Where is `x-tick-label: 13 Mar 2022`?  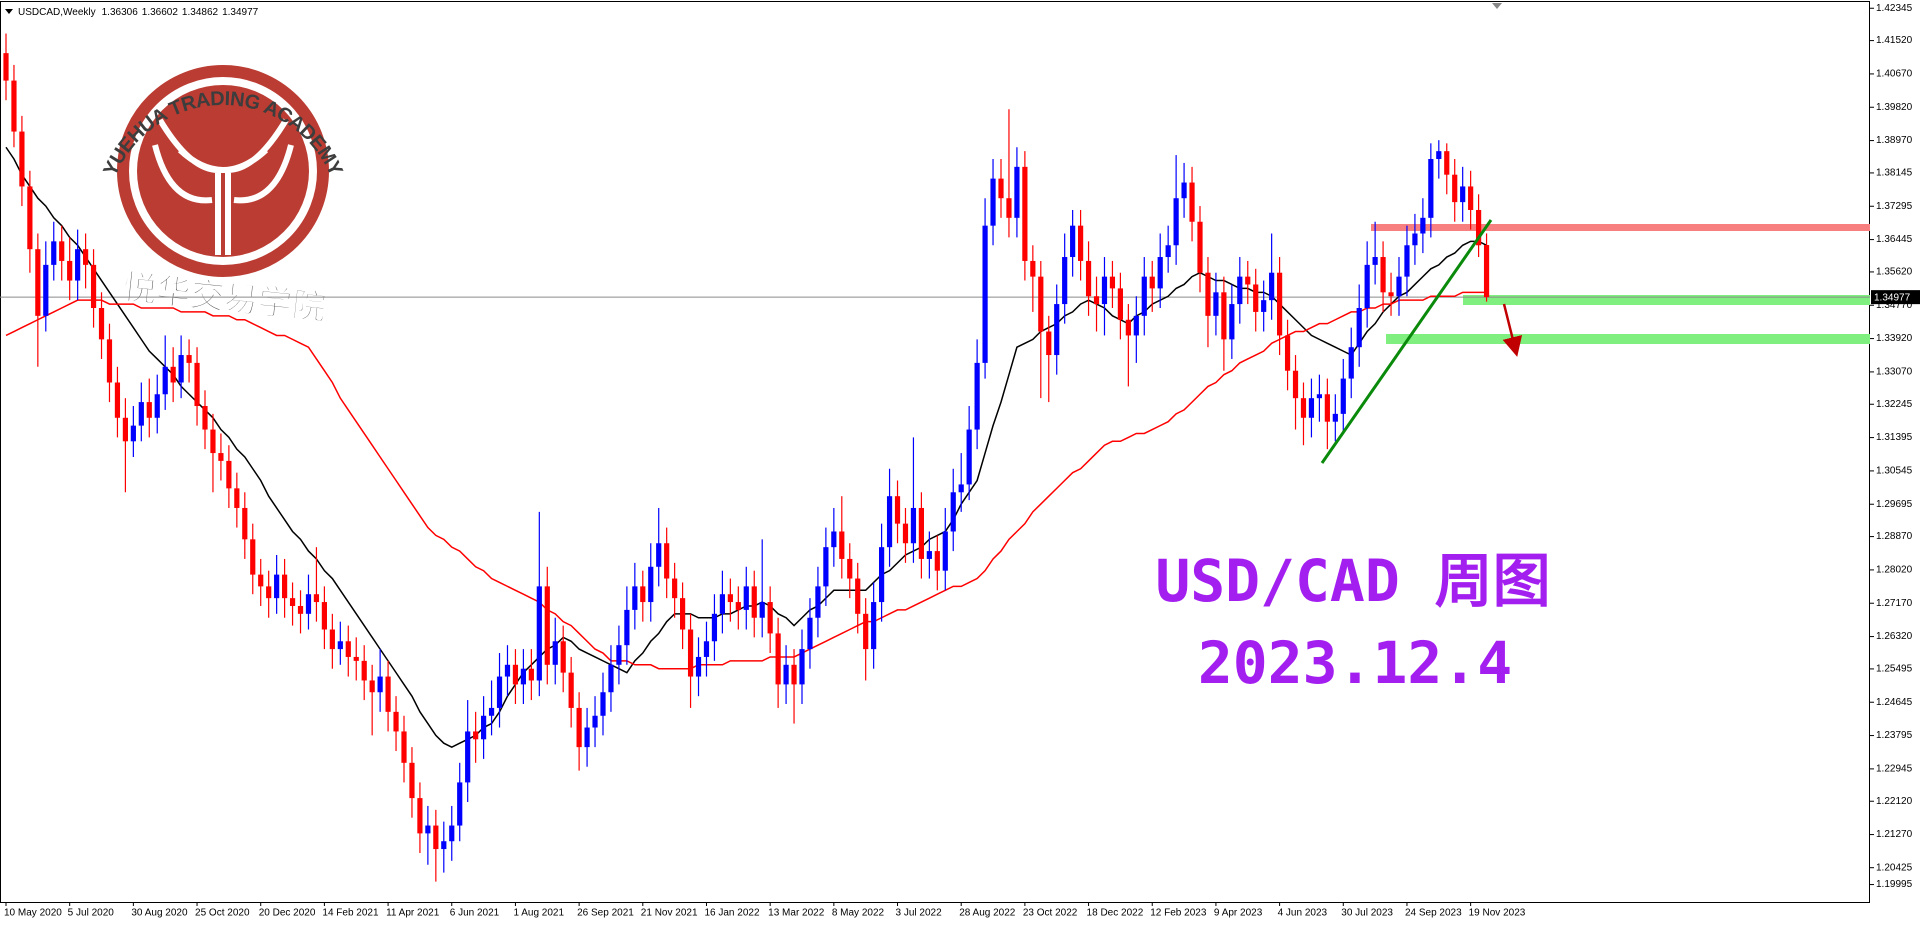
x-tick-label: 13 Mar 2022 is located at coordinates (796, 913).